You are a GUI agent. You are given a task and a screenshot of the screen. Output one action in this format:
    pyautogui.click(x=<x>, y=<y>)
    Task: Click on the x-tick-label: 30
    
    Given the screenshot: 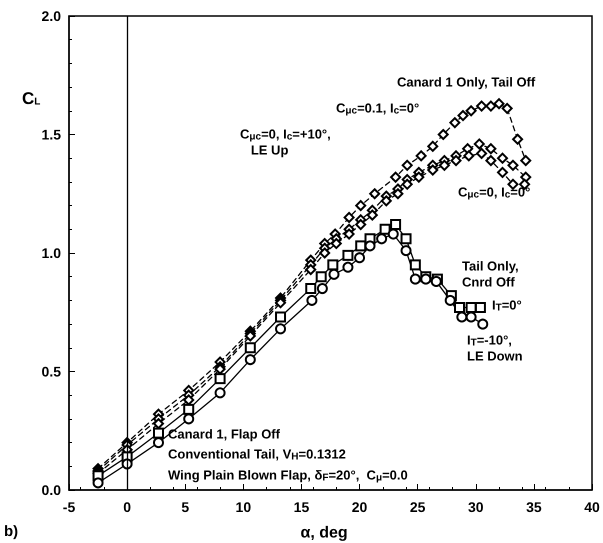 What is the action you would take?
    pyautogui.click(x=476, y=507)
    